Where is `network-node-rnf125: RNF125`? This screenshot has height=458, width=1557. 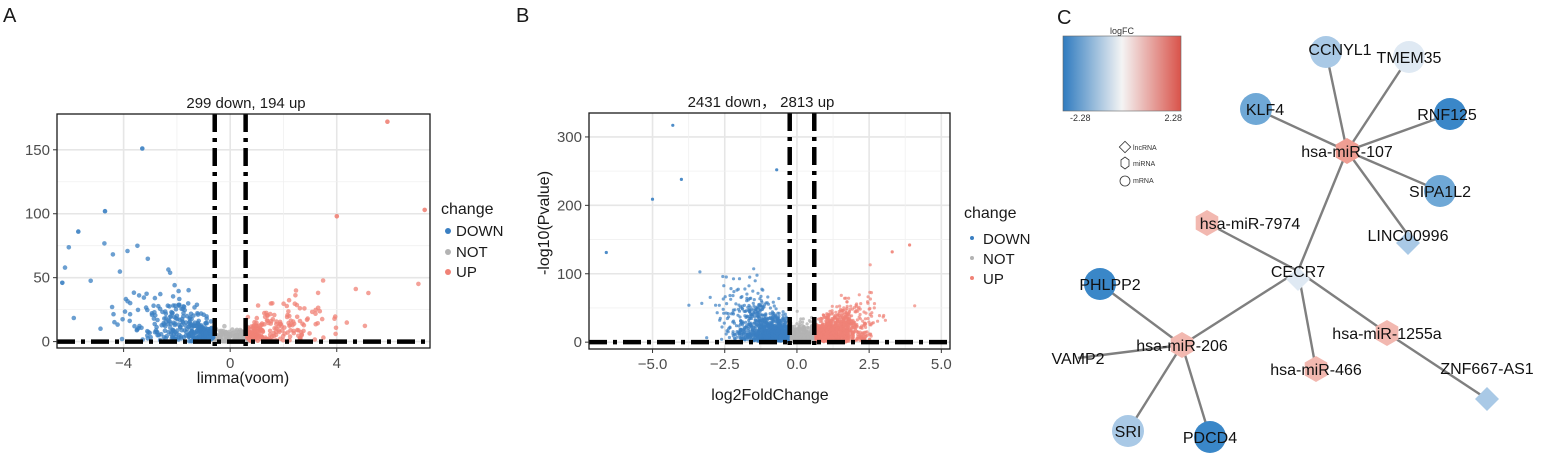
network-node-rnf125: RNF125 is located at coordinates (1447, 114).